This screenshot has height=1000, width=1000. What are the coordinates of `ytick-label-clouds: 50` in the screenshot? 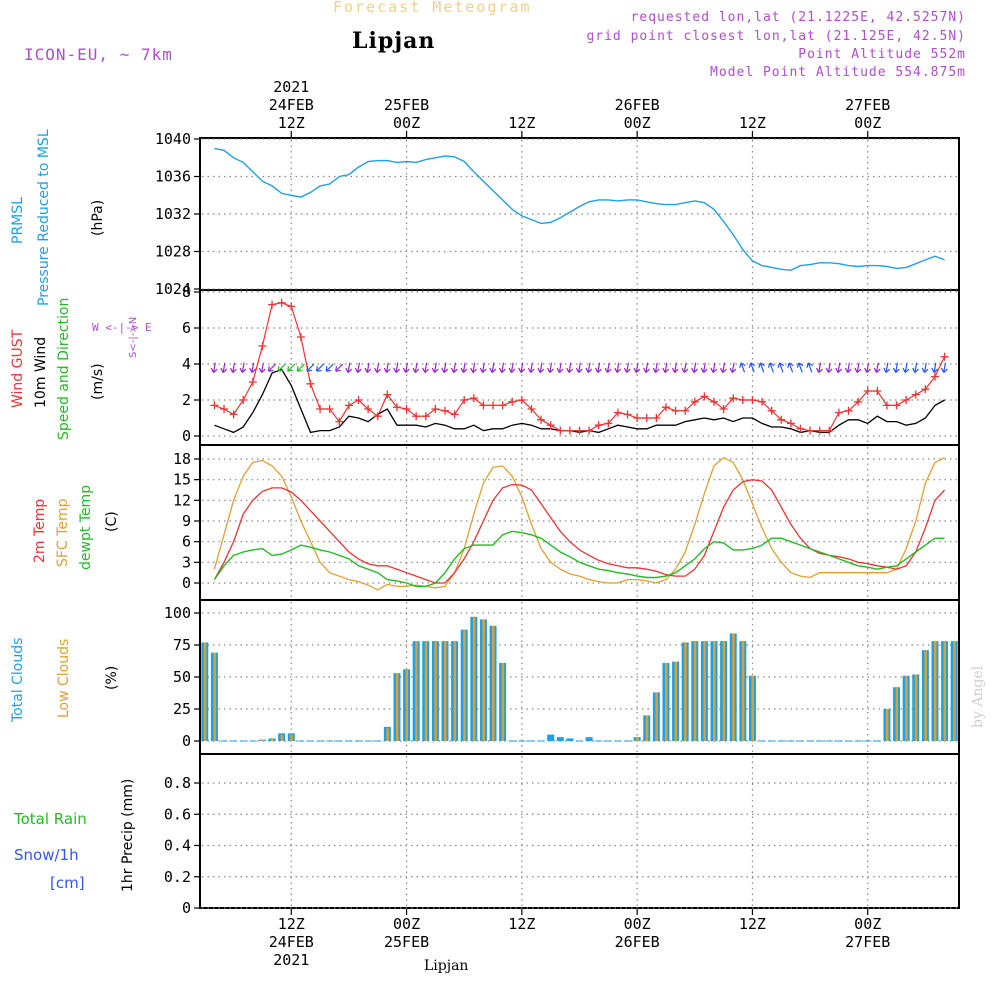 It's located at (182, 677).